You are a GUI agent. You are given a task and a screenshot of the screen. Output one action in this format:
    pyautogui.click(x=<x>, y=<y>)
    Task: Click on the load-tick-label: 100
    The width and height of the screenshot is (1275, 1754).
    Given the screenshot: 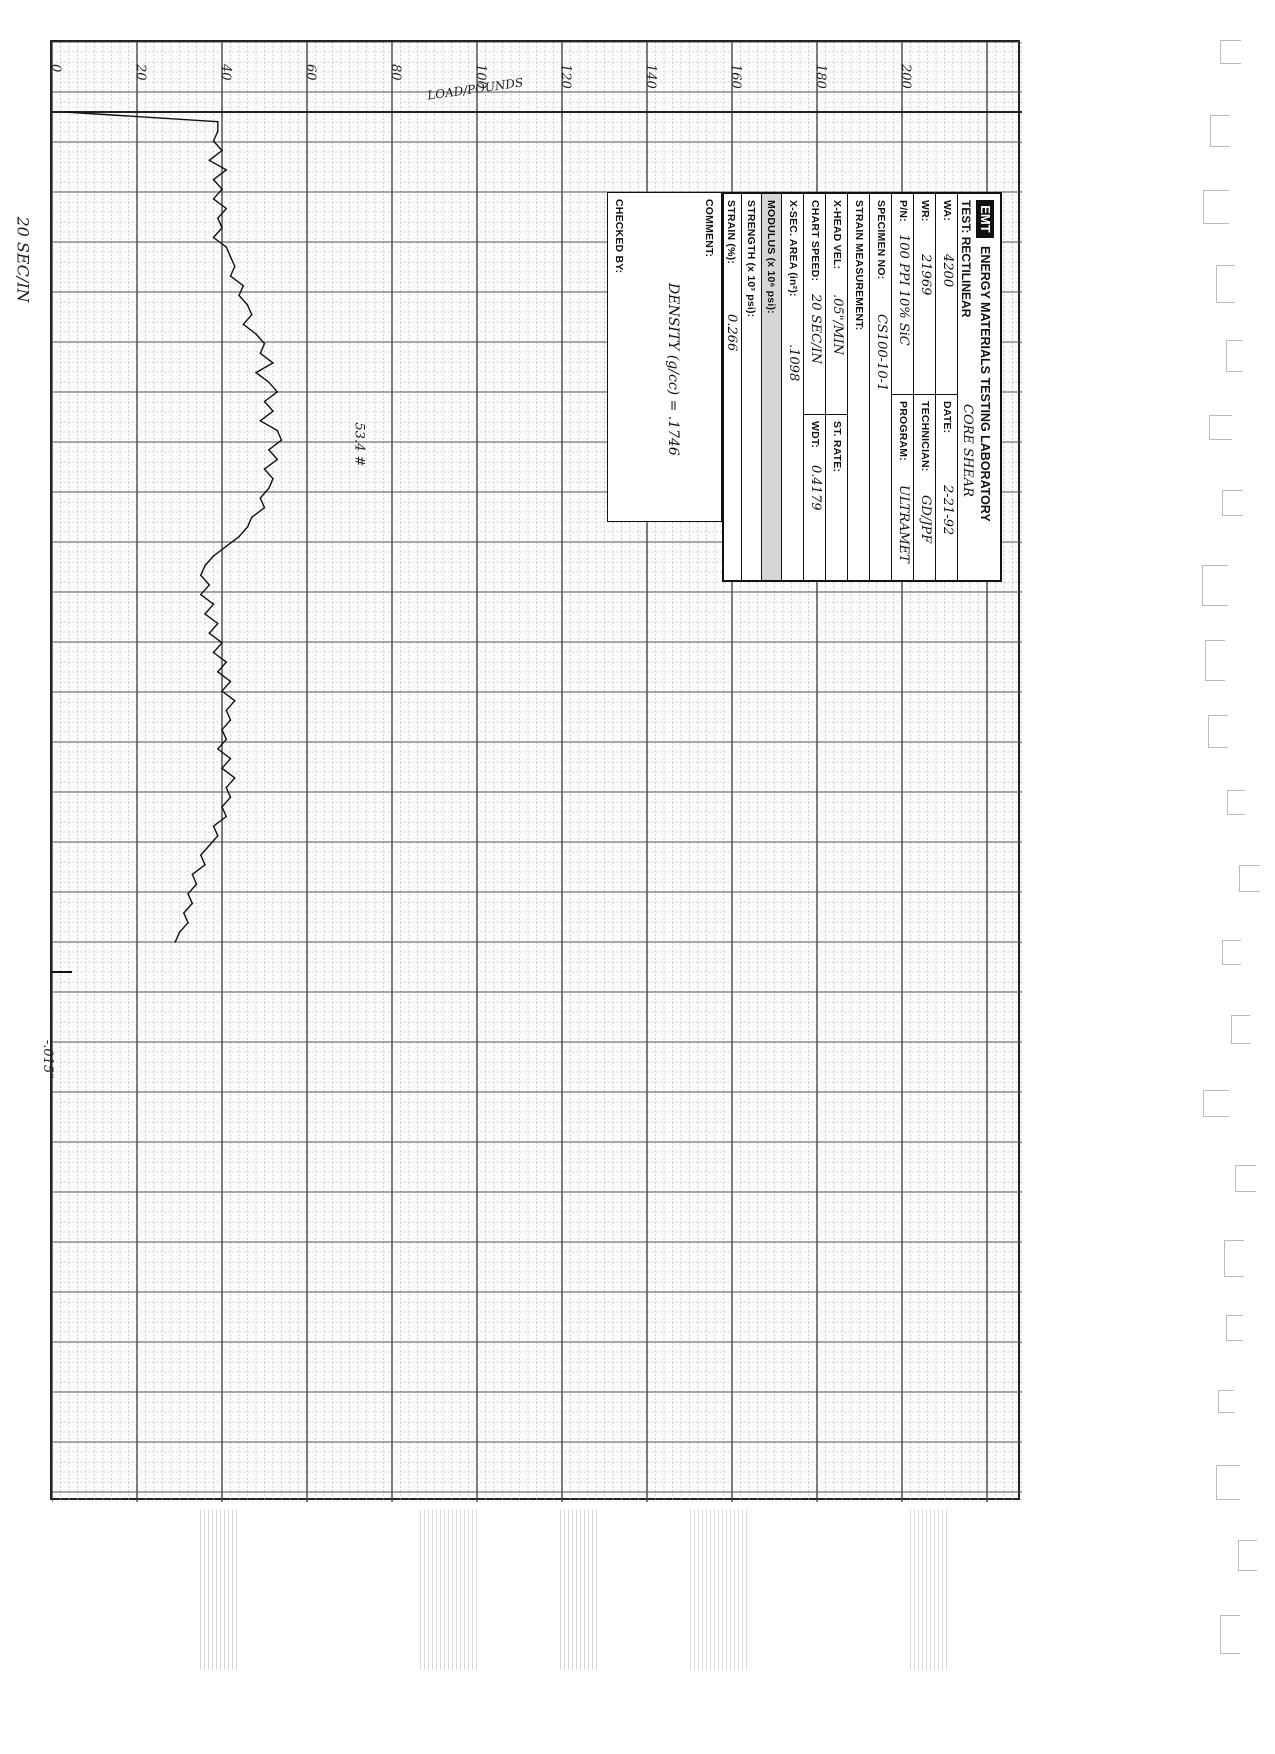 What is the action you would take?
    pyautogui.click(x=480, y=76)
    